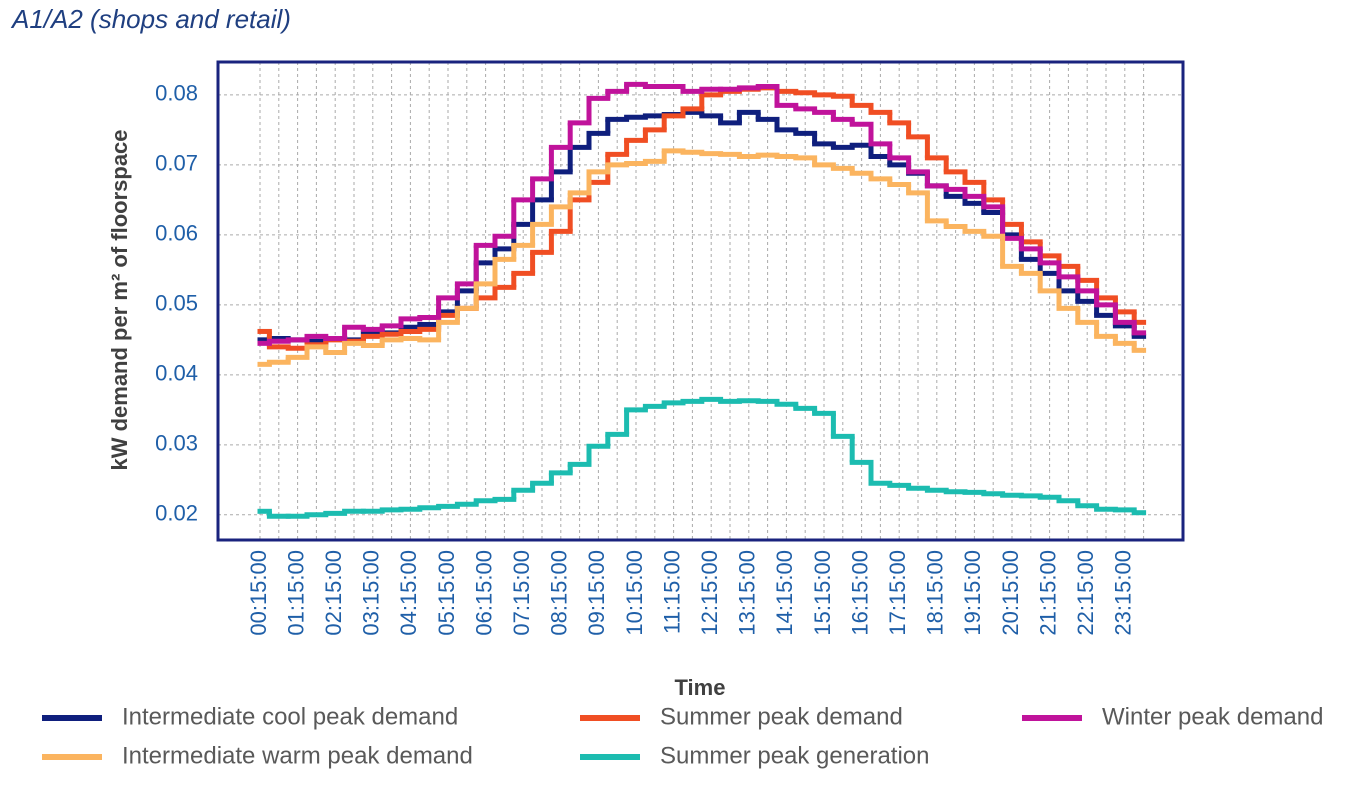 The image size is (1370, 785). I want to click on series-line, so click(702, 457).